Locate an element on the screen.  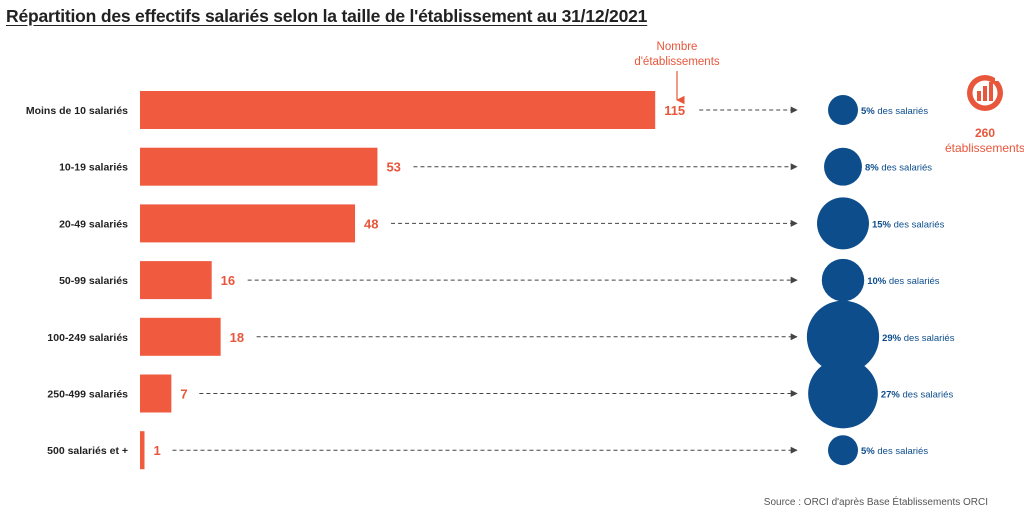
bar-value-label: 1 is located at coordinates (156, 450).